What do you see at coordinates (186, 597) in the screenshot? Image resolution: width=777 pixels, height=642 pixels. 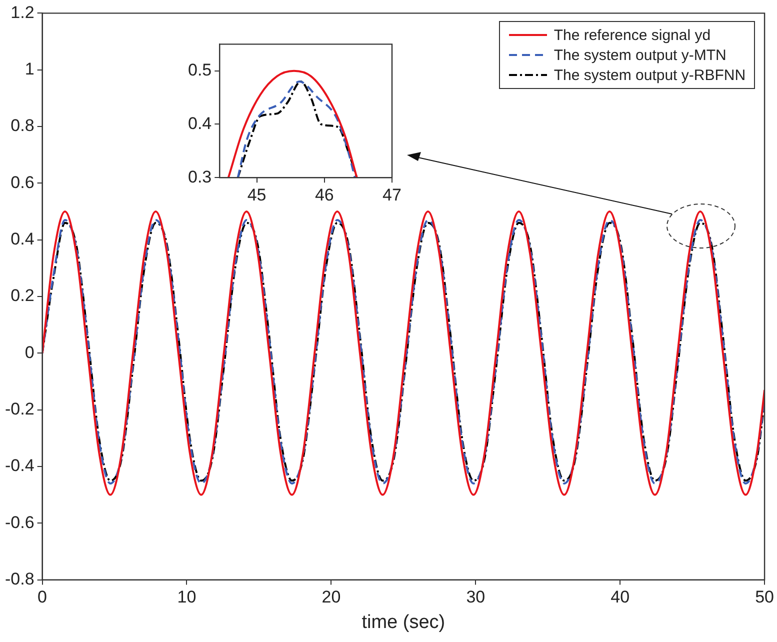 I see `x-tick-label: 10` at bounding box center [186, 597].